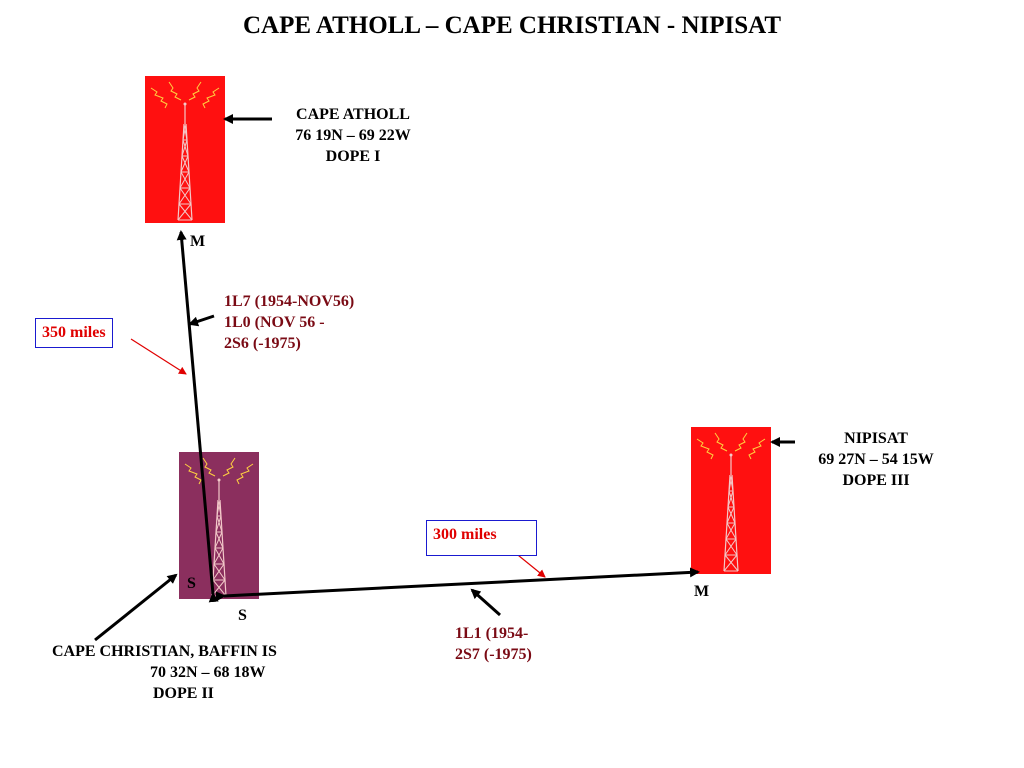  Describe the element at coordinates (74, 333) in the screenshot. I see `distance-box-350: 350 miles` at that location.